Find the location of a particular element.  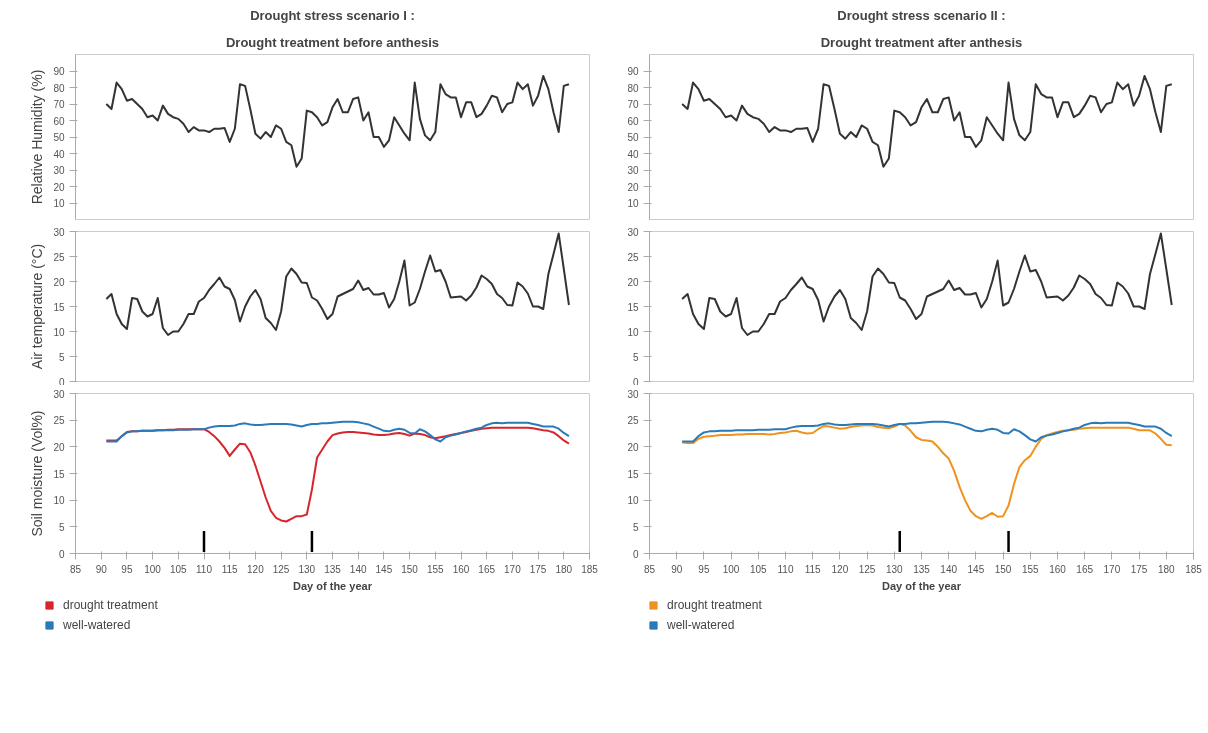

y-axis-title: Air temperature (°C) is located at coordinates (37, 306).